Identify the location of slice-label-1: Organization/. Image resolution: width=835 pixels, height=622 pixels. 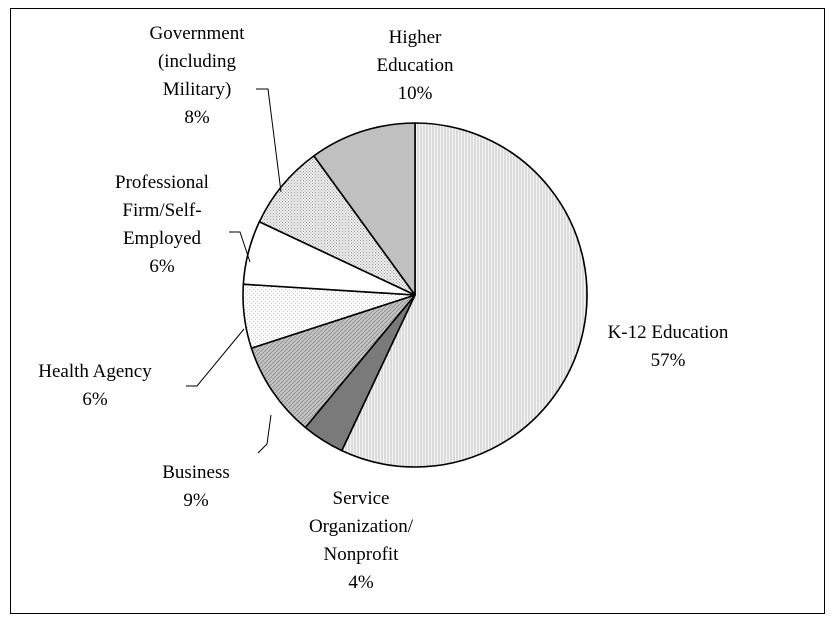
(361, 526).